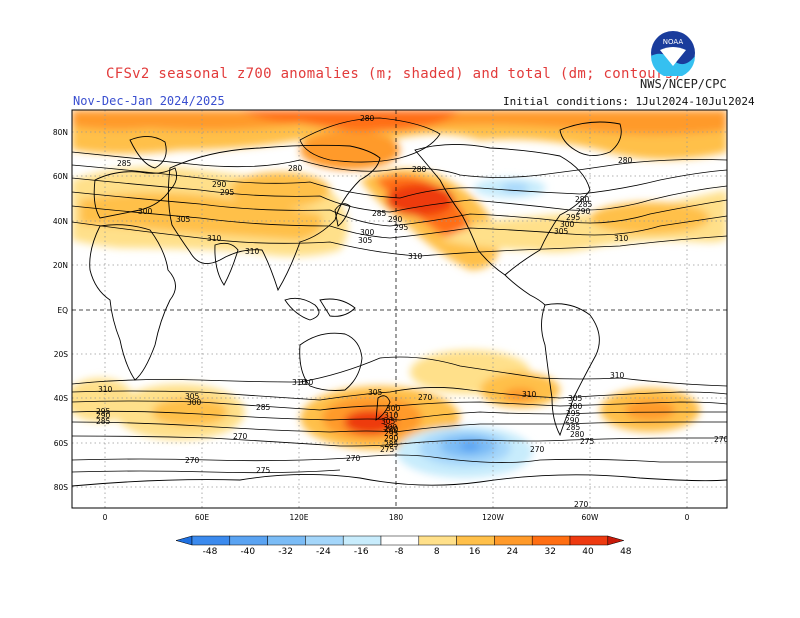 This screenshot has width=800, height=618. What do you see at coordinates (475, 552) in the screenshot?
I see `colorbar-label: 16` at bounding box center [475, 552].